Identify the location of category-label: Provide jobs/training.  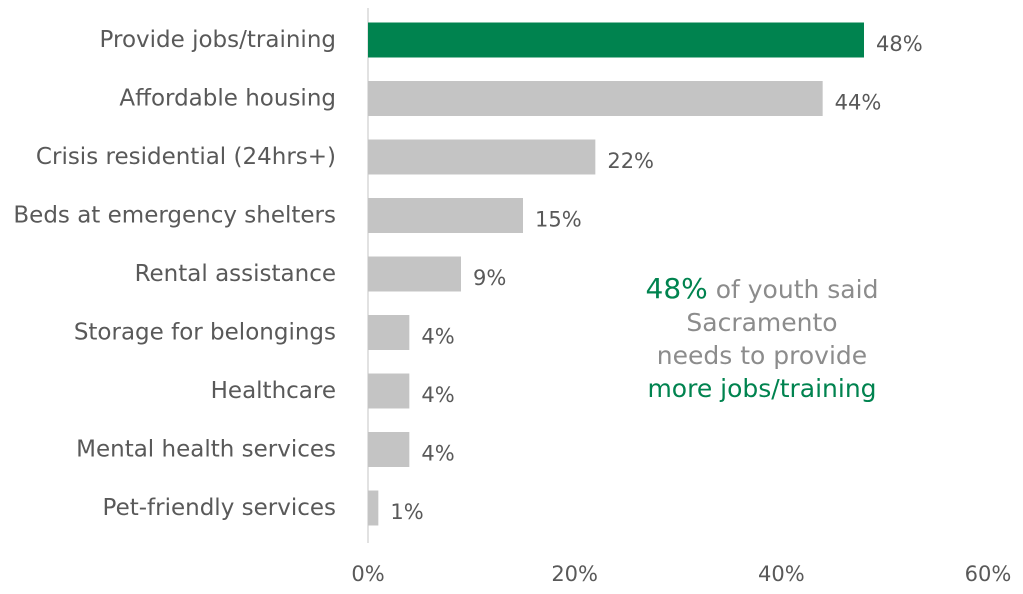
(218, 40).